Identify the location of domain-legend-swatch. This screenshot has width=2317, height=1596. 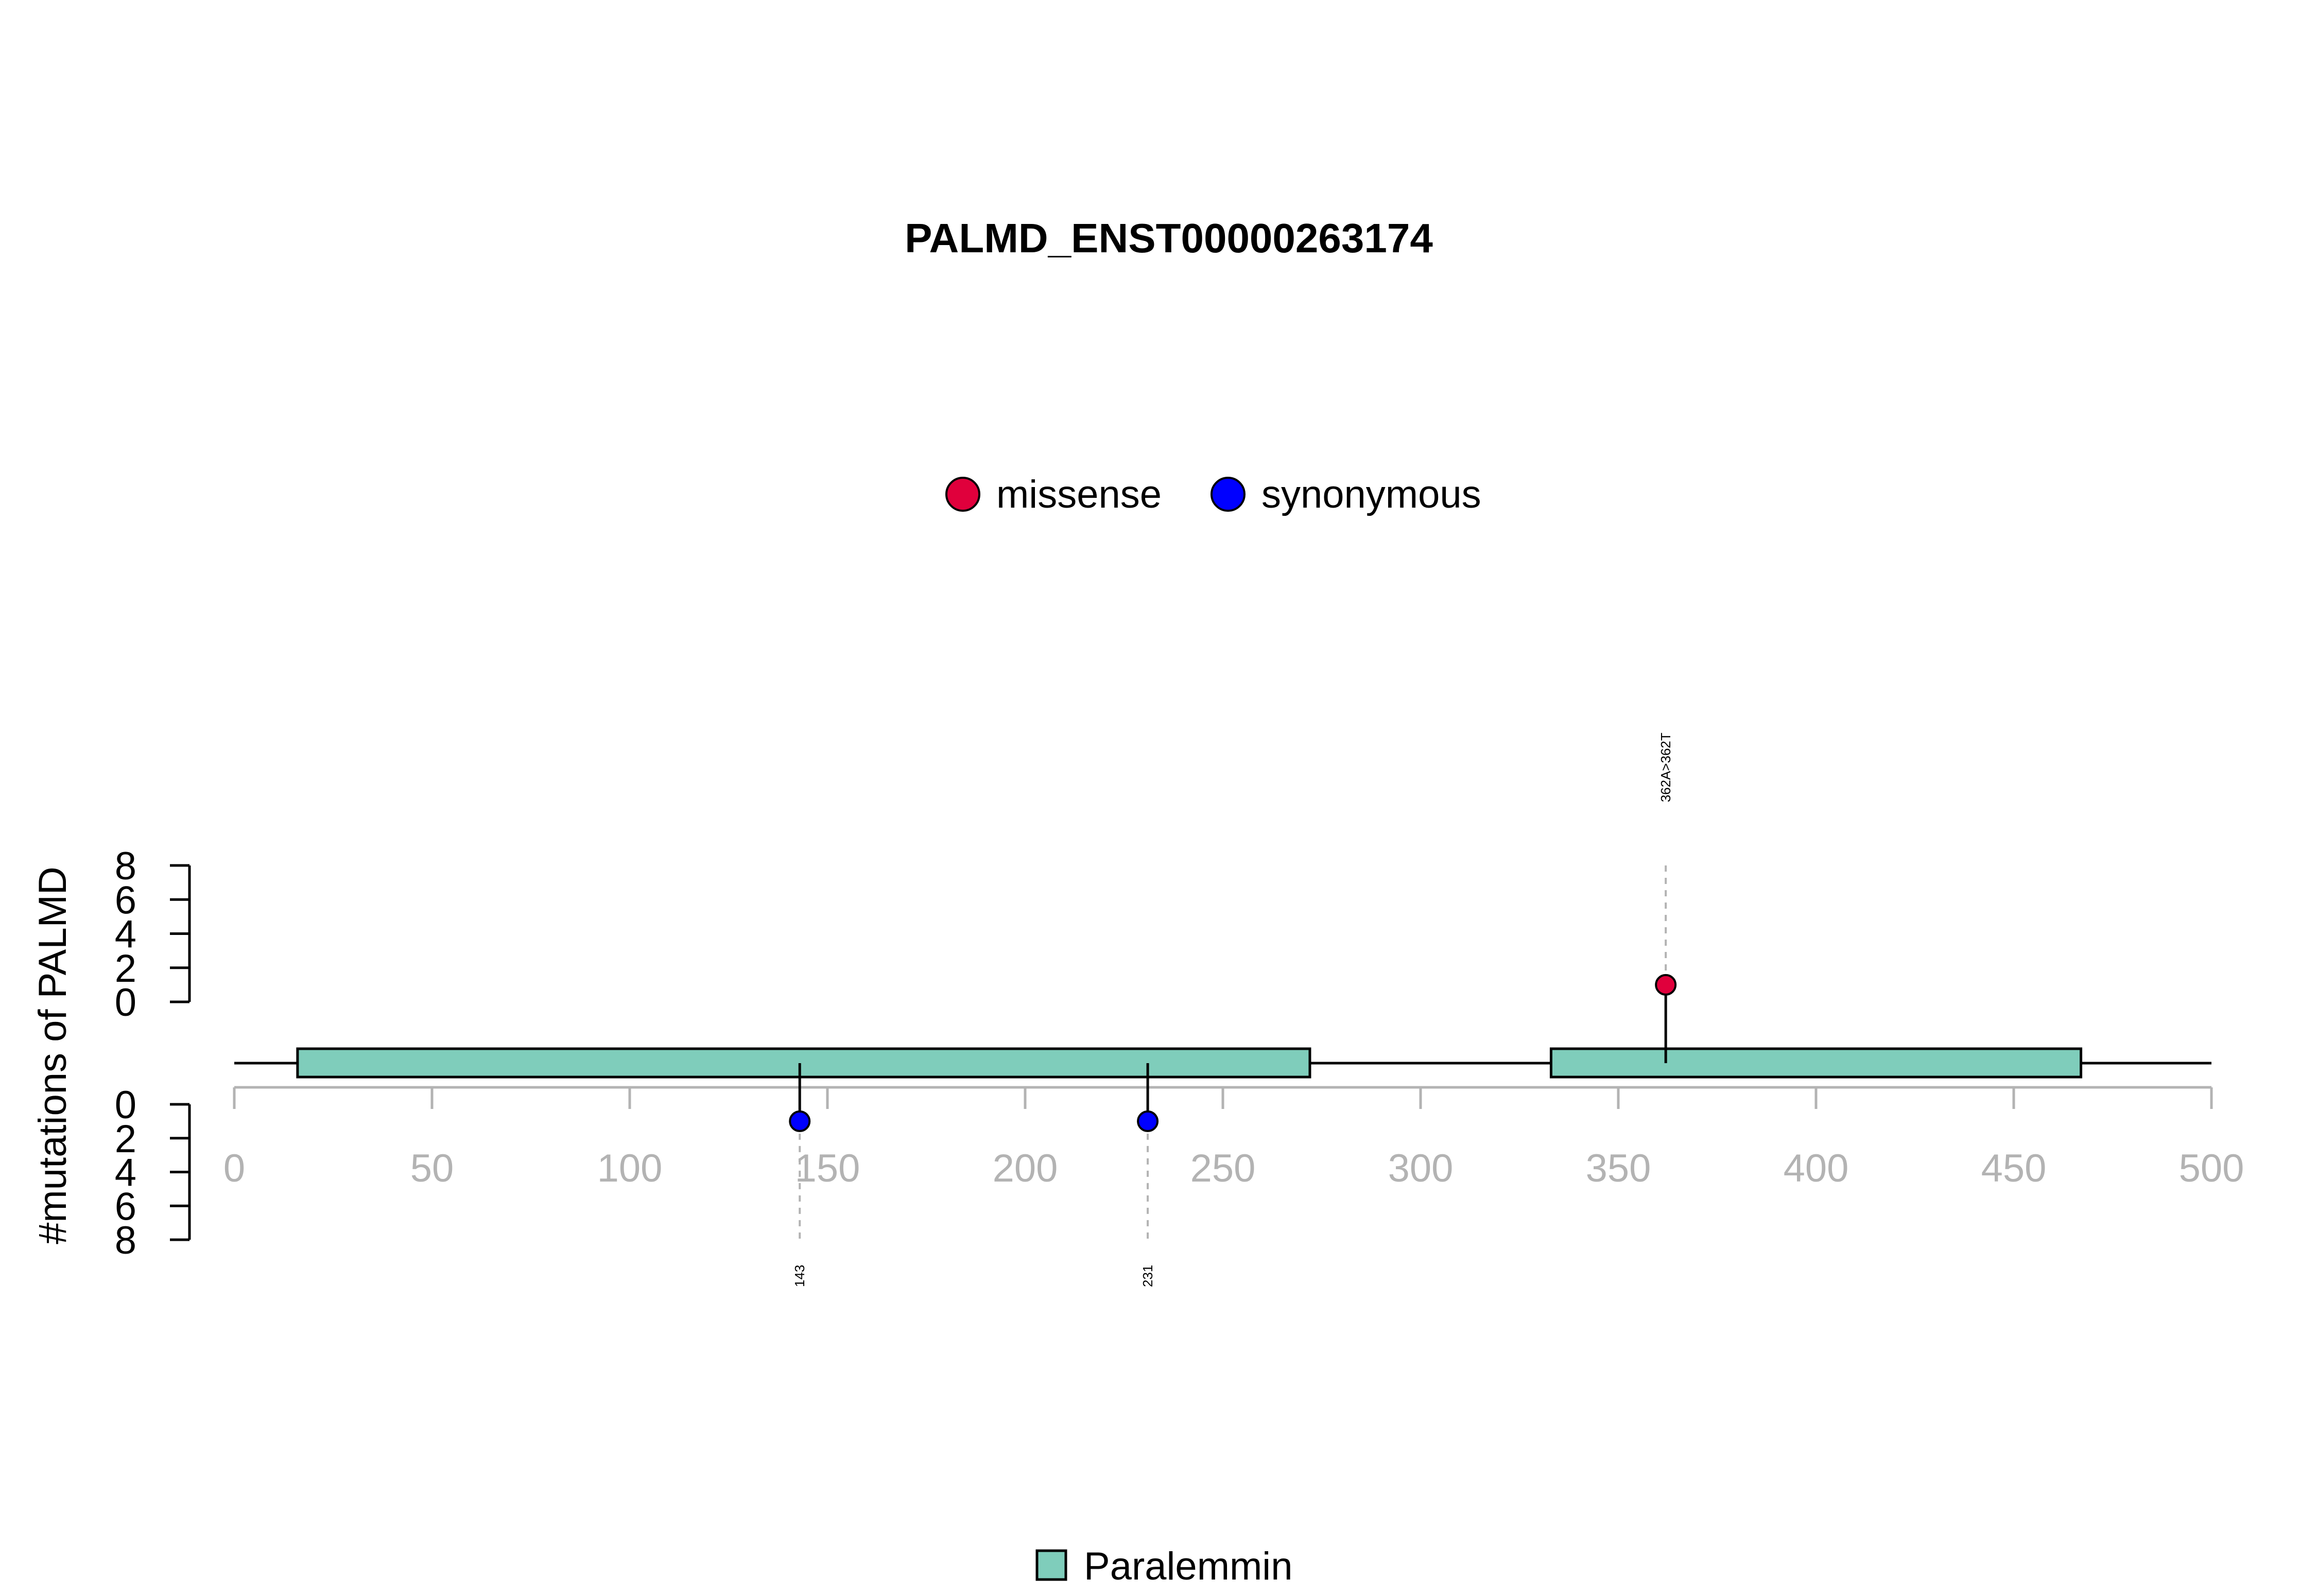
(1051, 1565).